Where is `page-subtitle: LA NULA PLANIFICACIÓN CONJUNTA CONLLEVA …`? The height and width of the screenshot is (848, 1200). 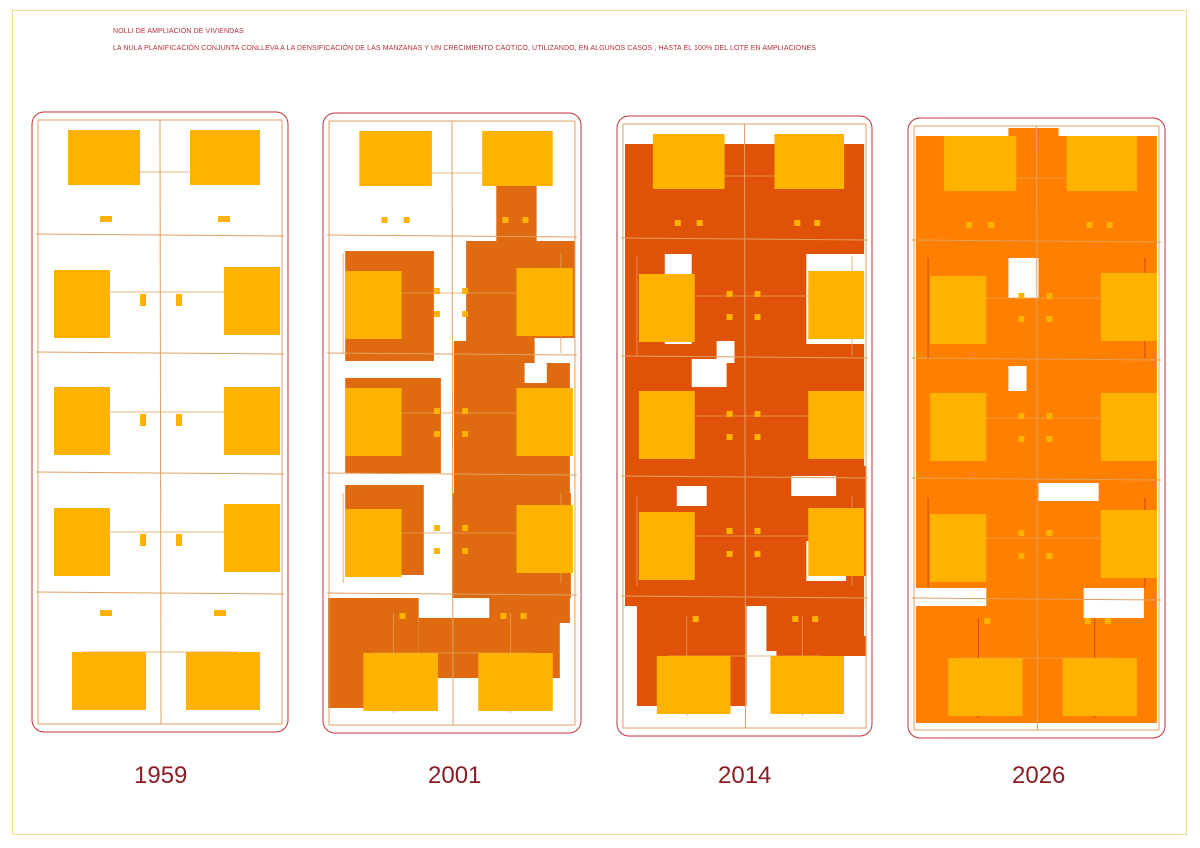 page-subtitle: LA NULA PLANIFICACIÓN CONJUNTA CONLLEVA … is located at coordinates (465, 48).